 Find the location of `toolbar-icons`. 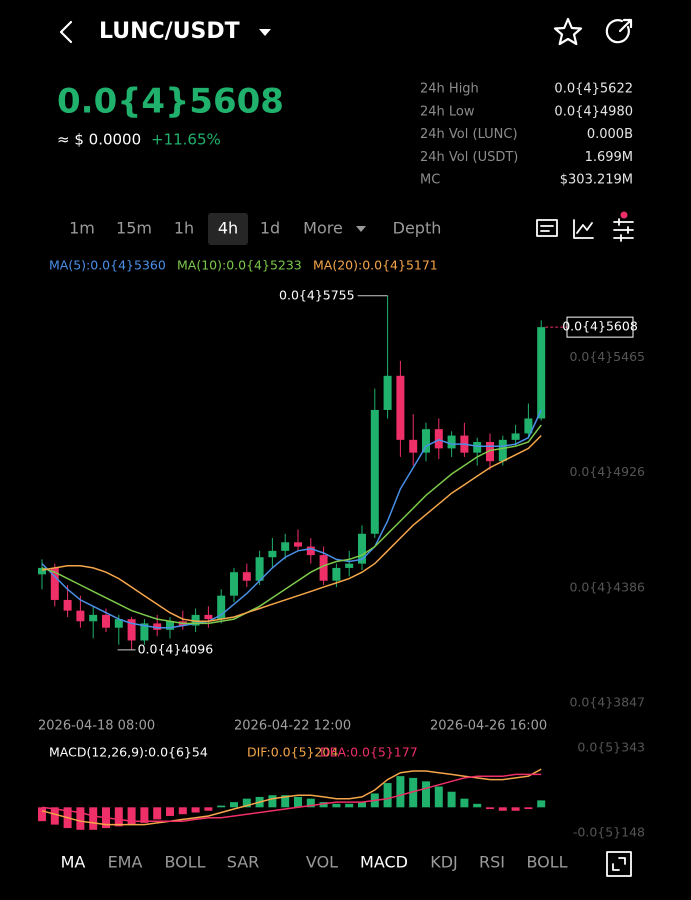

toolbar-icons is located at coordinates (585, 226).